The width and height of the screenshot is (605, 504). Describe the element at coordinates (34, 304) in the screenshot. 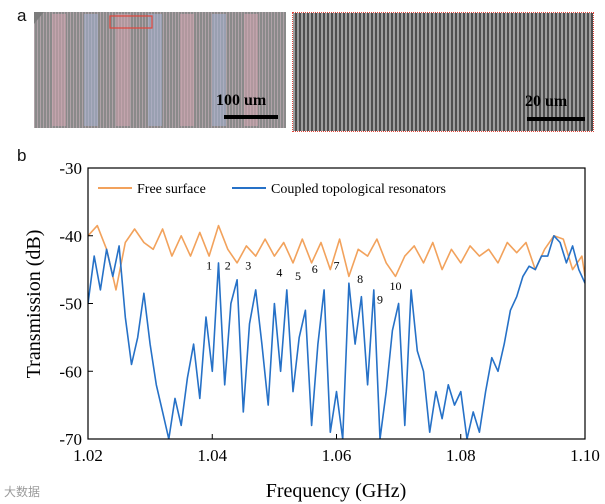

I see `y-axis-label: Transmission (dB)` at that location.